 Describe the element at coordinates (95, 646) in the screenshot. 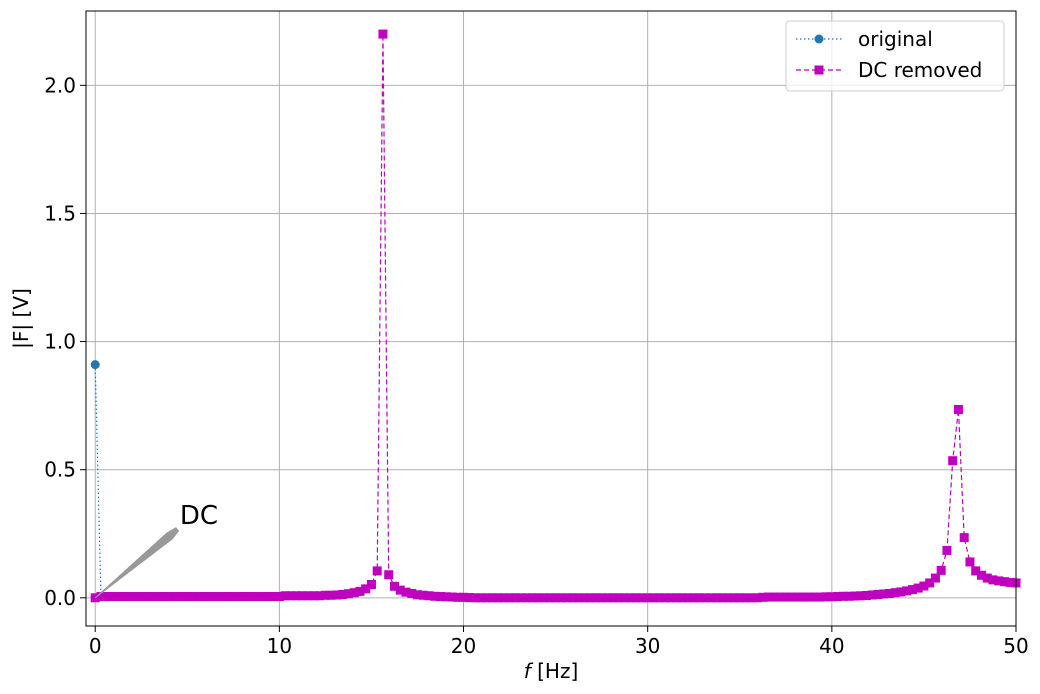

I see `x-tick-label: 0` at that location.